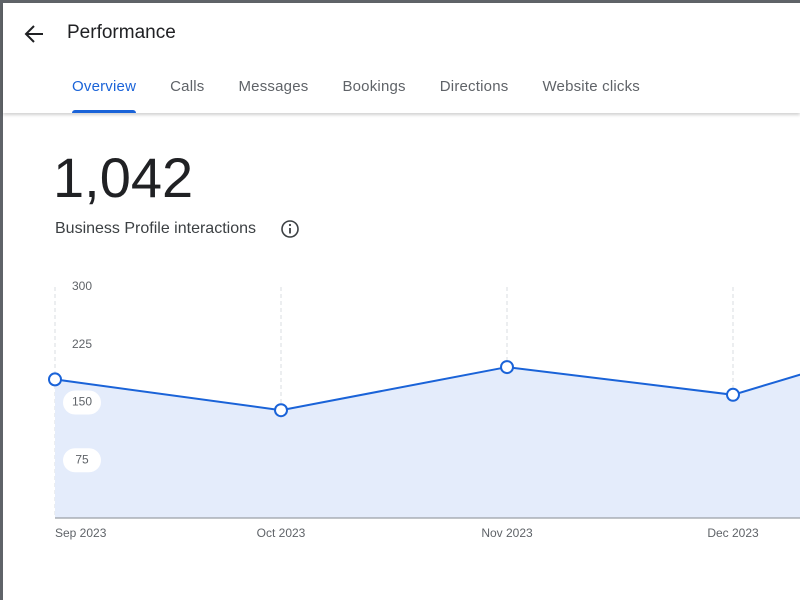 This screenshot has width=800, height=600. What do you see at coordinates (104, 94) in the screenshot?
I see `tab: Overview` at bounding box center [104, 94].